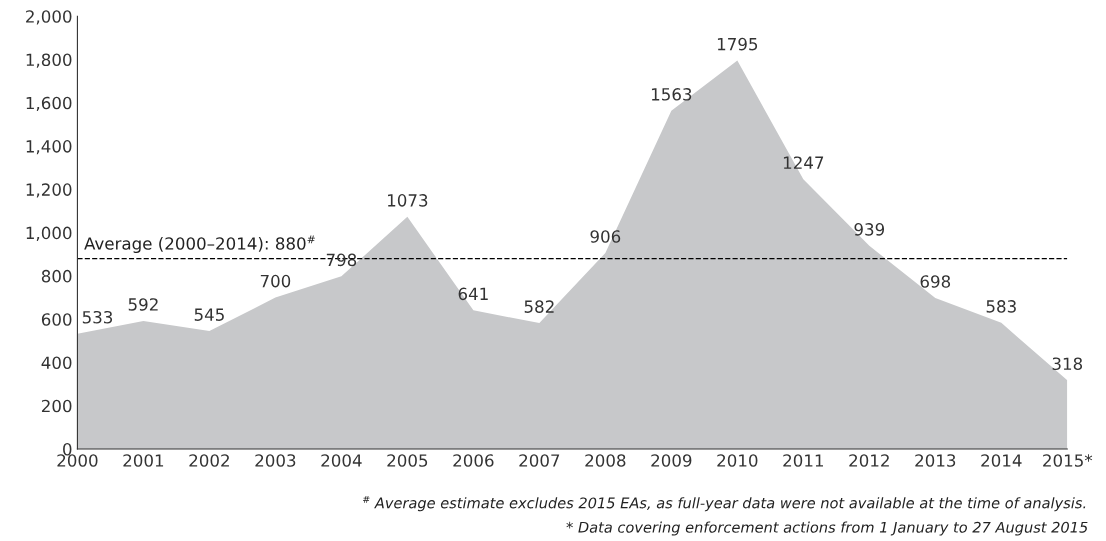  I want to click on data-label: 698, so click(935, 281).